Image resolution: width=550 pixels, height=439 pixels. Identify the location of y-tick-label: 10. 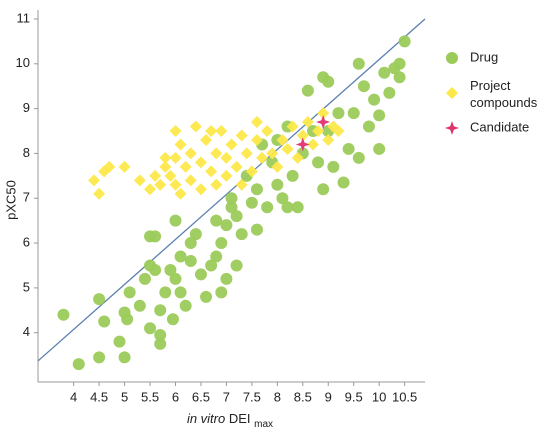
(23, 62).